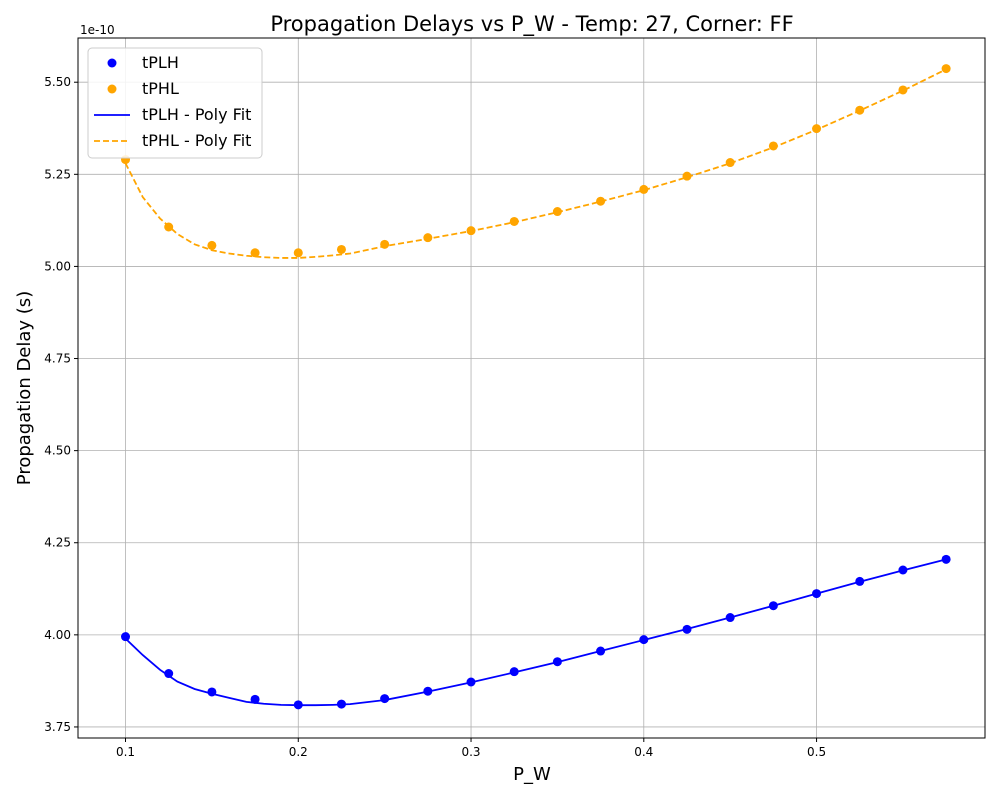 The height and width of the screenshot is (800, 1000). Describe the element at coordinates (196, 114) in the screenshot. I see `legend-label-tplh-fit: tPLH - Poly Fit` at that location.